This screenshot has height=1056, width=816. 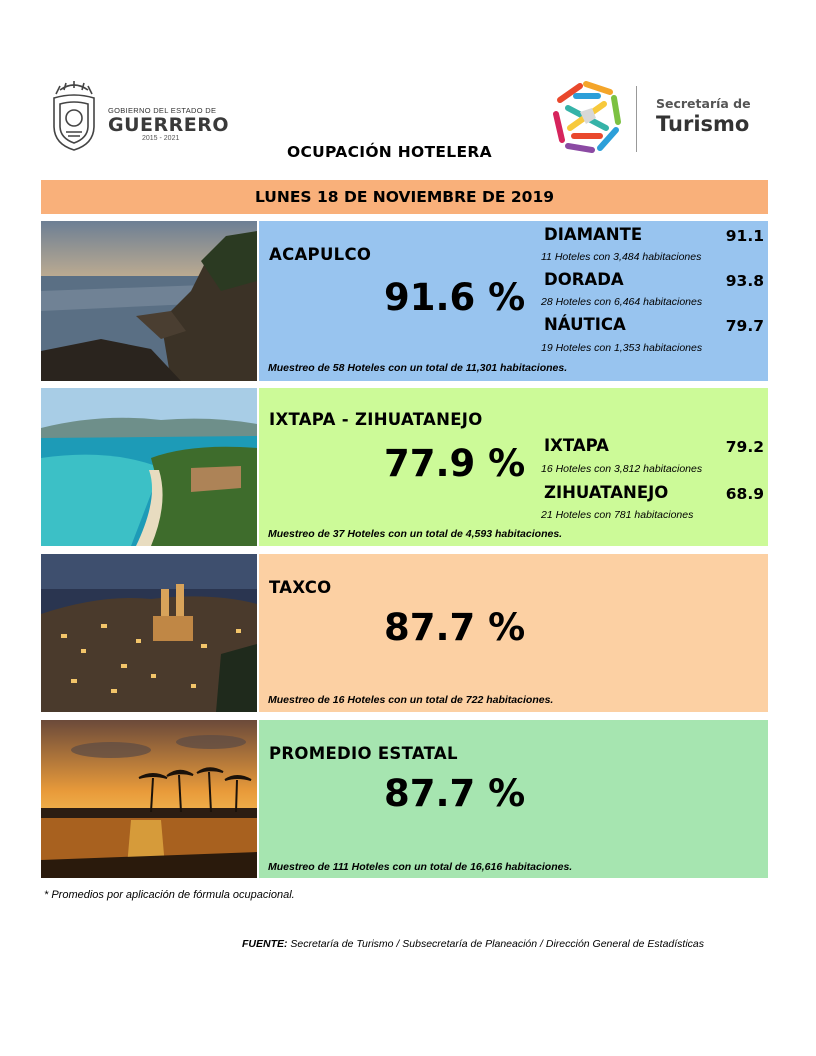 What do you see at coordinates (74, 116) in the screenshot?
I see `guerrero-seal-icon` at bounding box center [74, 116].